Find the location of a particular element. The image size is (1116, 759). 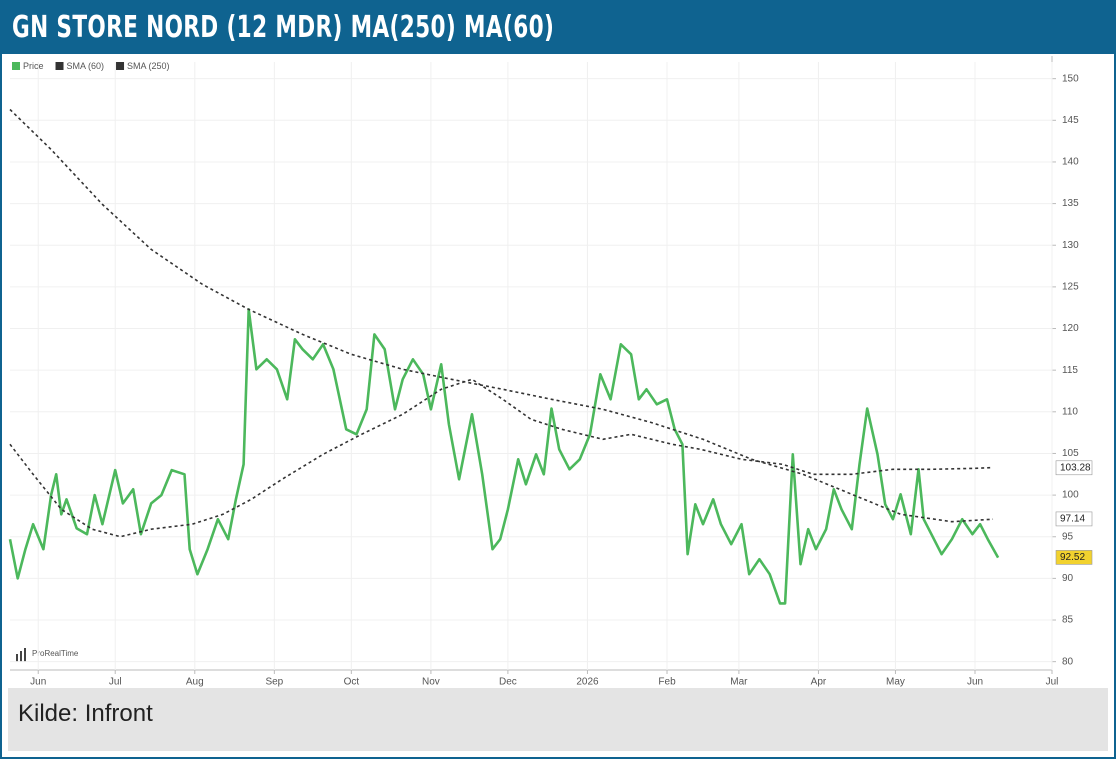

x-tick-label: Feb is located at coordinates (667, 682).